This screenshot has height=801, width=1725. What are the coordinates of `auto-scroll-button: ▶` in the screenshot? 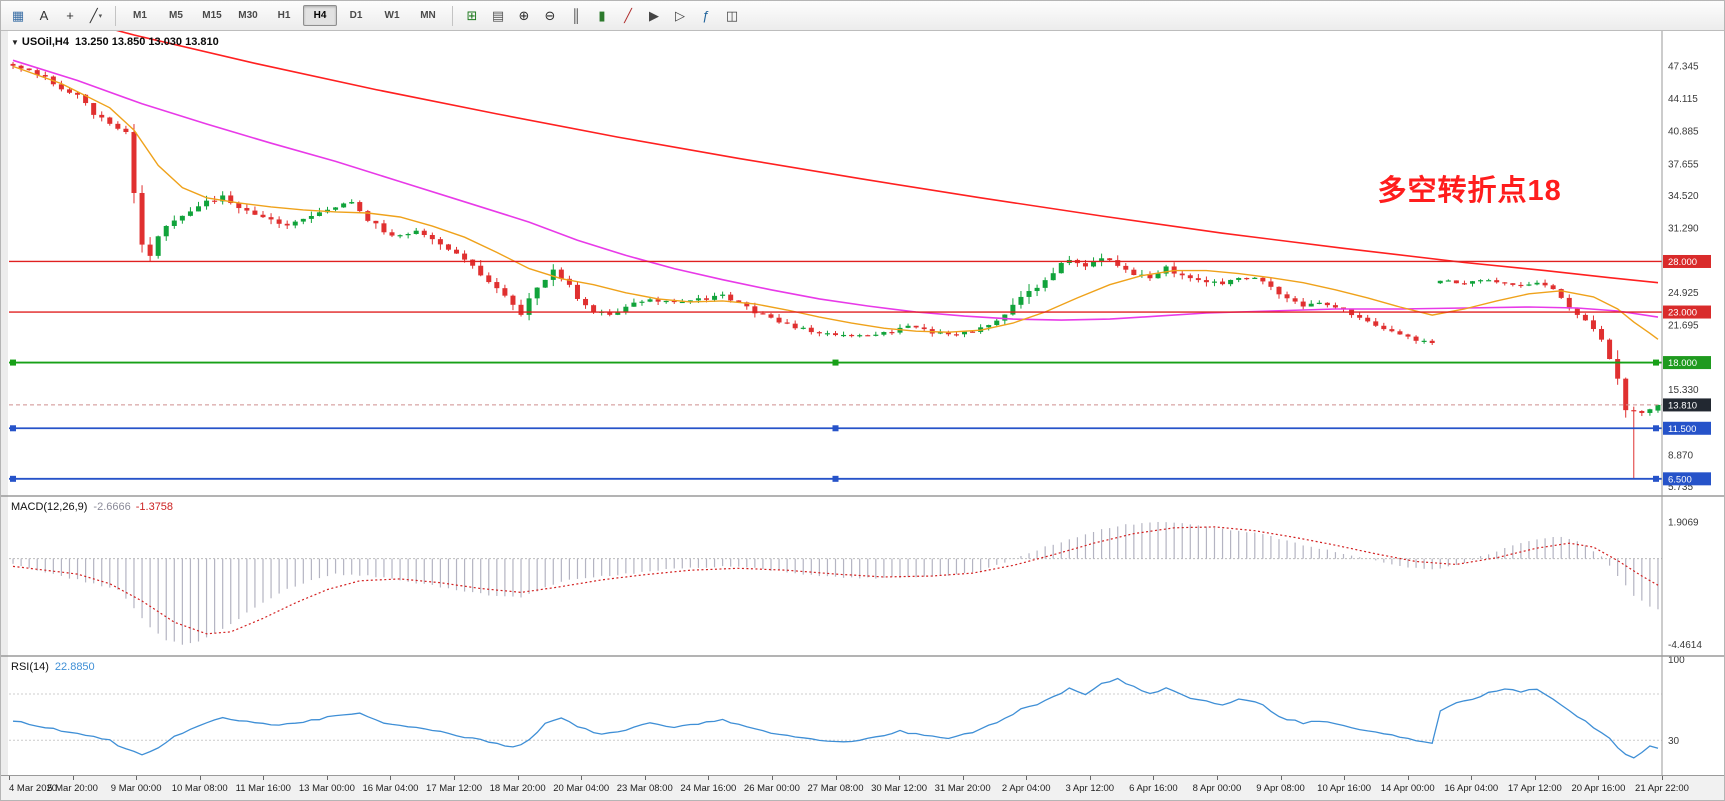 It's located at (654, 16).